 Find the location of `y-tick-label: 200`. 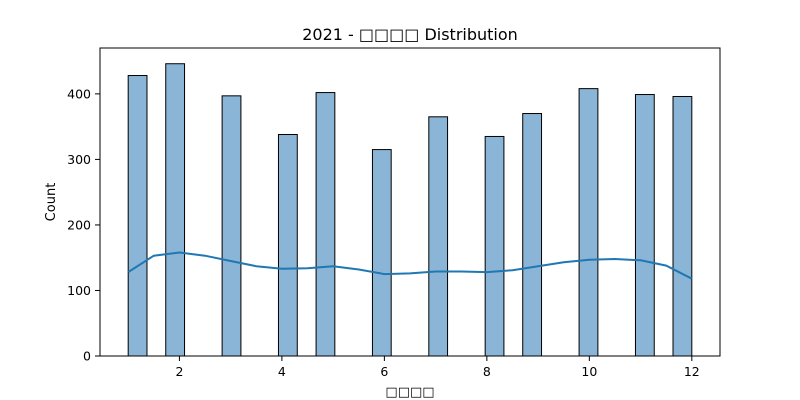

y-tick-label: 200 is located at coordinates (79, 224).